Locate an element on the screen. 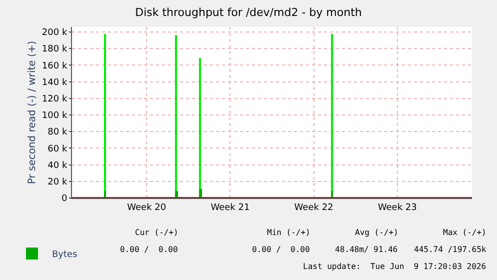 The height and width of the screenshot is (280, 497). x-tick-label: Week 21 is located at coordinates (230, 207).